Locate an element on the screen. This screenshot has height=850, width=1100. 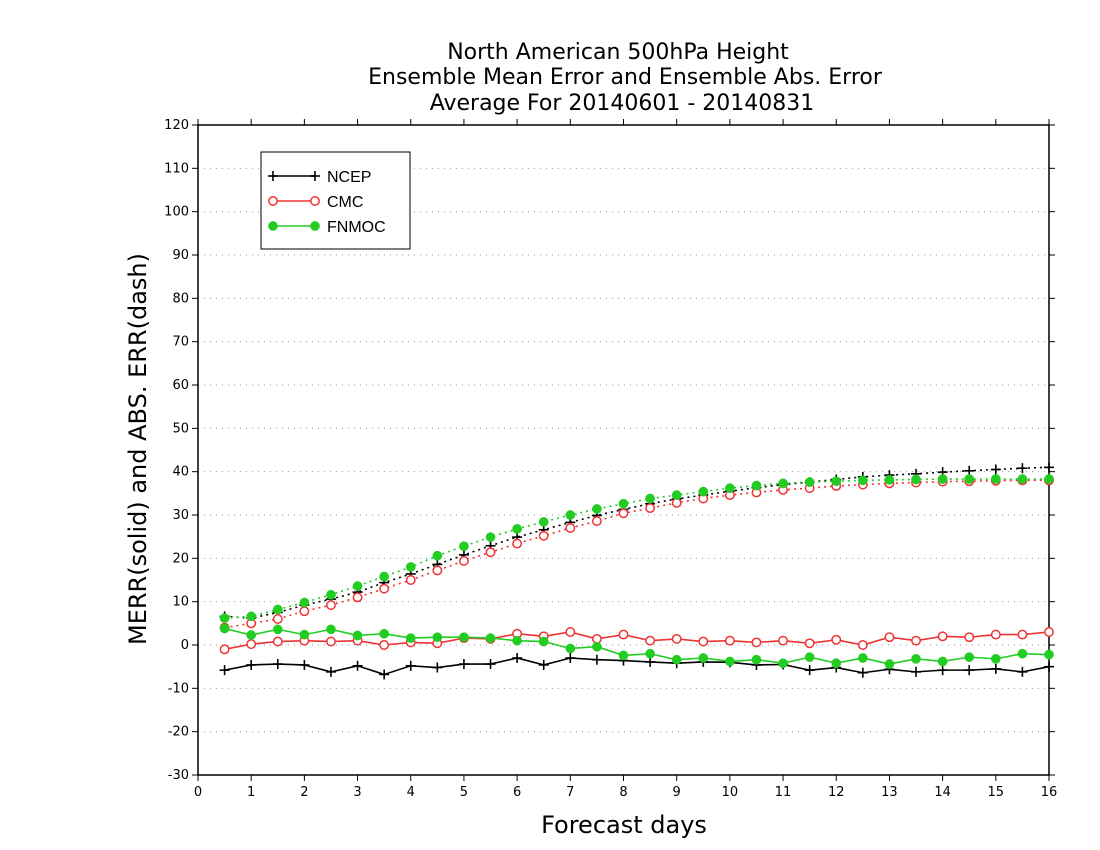
x-tick-label: 3 is located at coordinates (357, 792).